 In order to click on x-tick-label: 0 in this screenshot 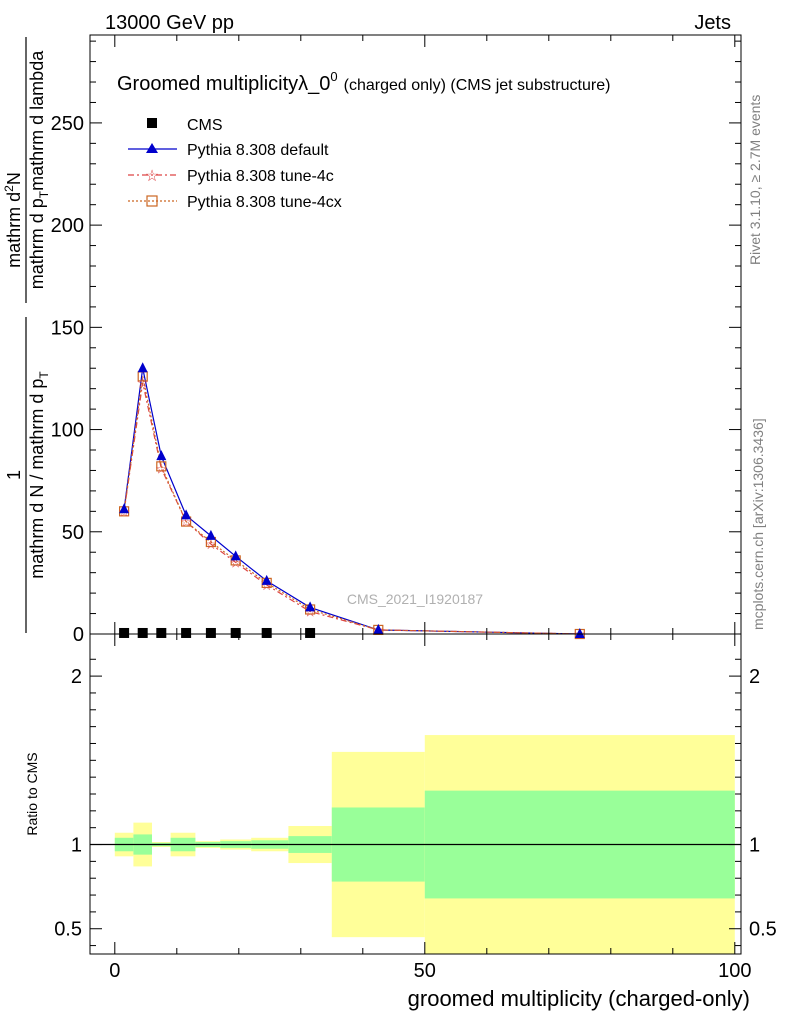, I will do `click(114, 971)`.